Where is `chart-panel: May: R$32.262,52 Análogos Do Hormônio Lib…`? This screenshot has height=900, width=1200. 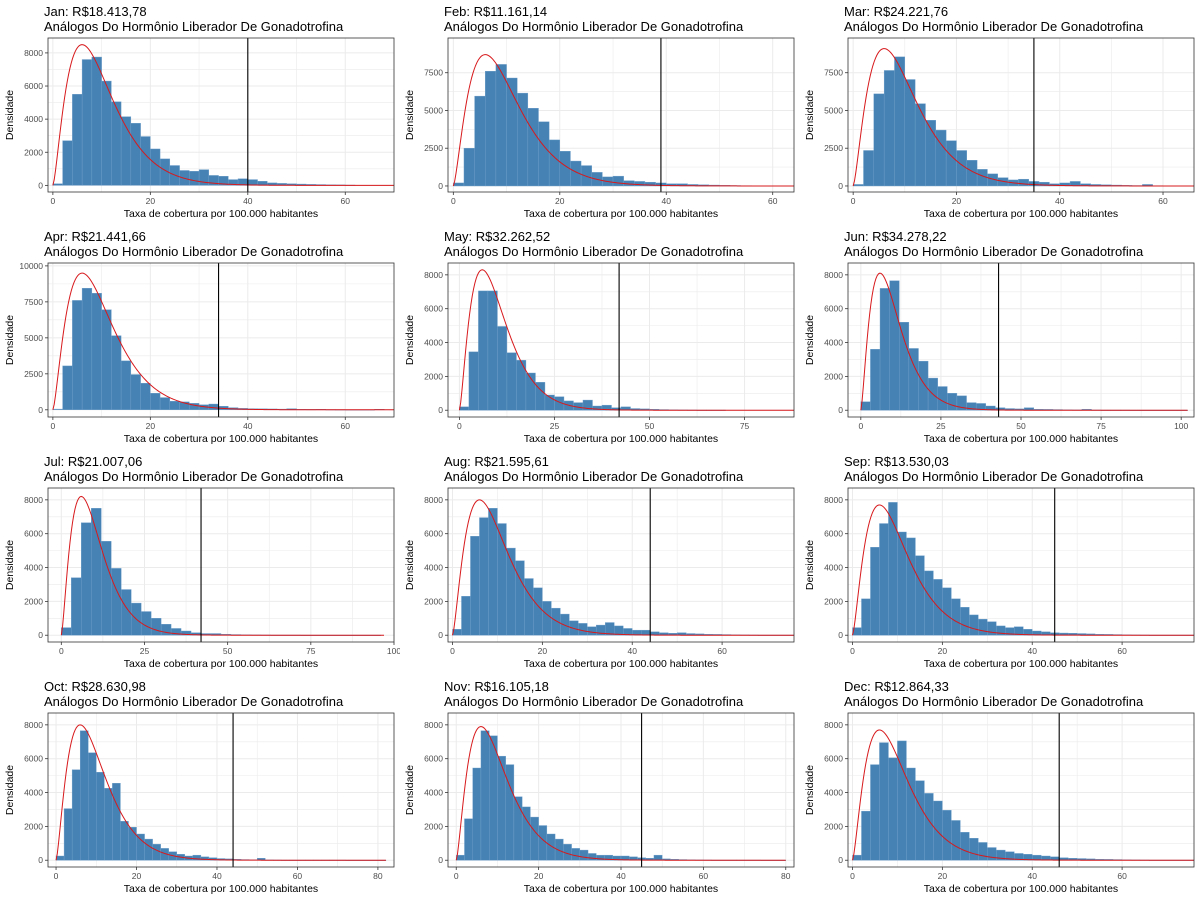
chart-panel: May: R$32.262,52 Análogos Do Hormônio Lib… is located at coordinates (600, 337).